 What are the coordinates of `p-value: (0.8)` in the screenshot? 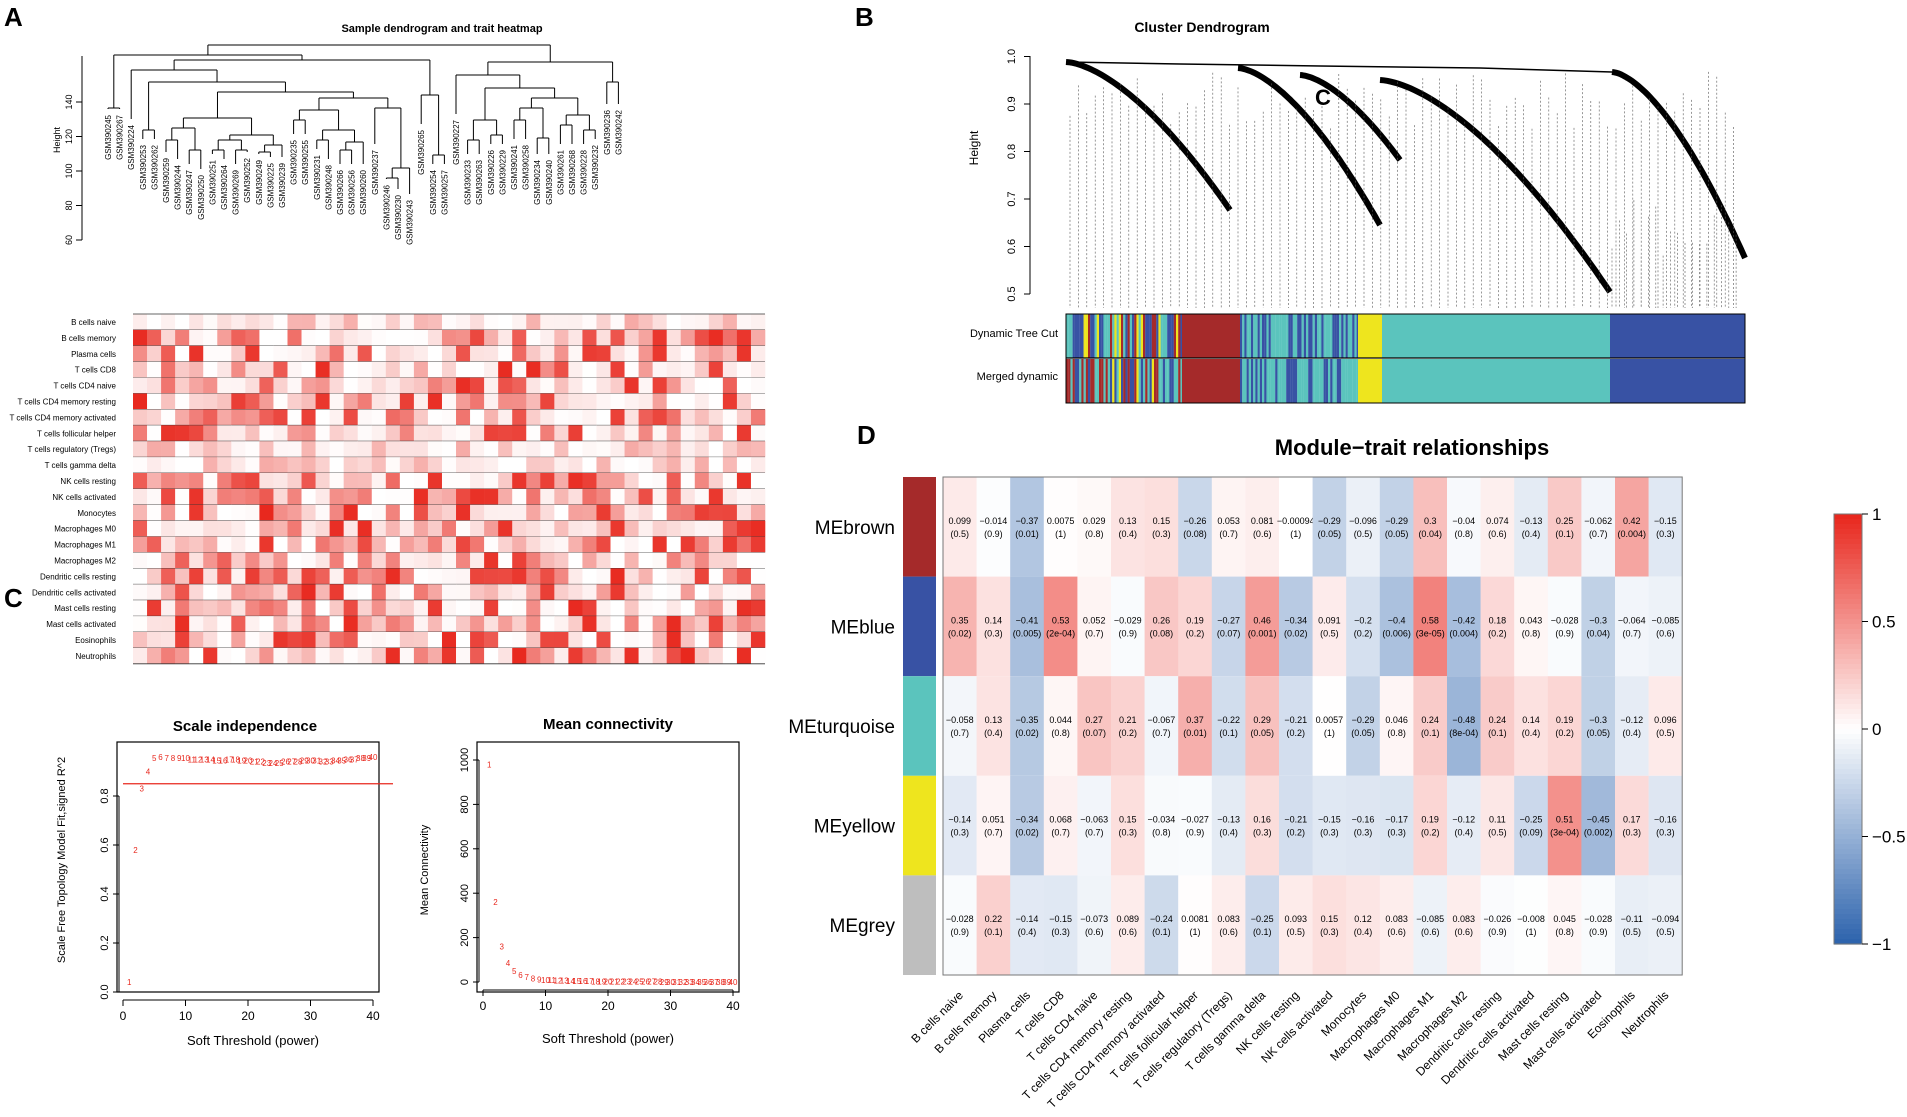 It's located at (1396, 733).